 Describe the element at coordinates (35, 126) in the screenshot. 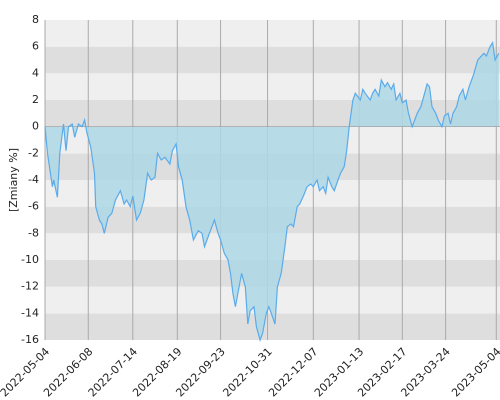

I see `y-tick-label: 0` at that location.